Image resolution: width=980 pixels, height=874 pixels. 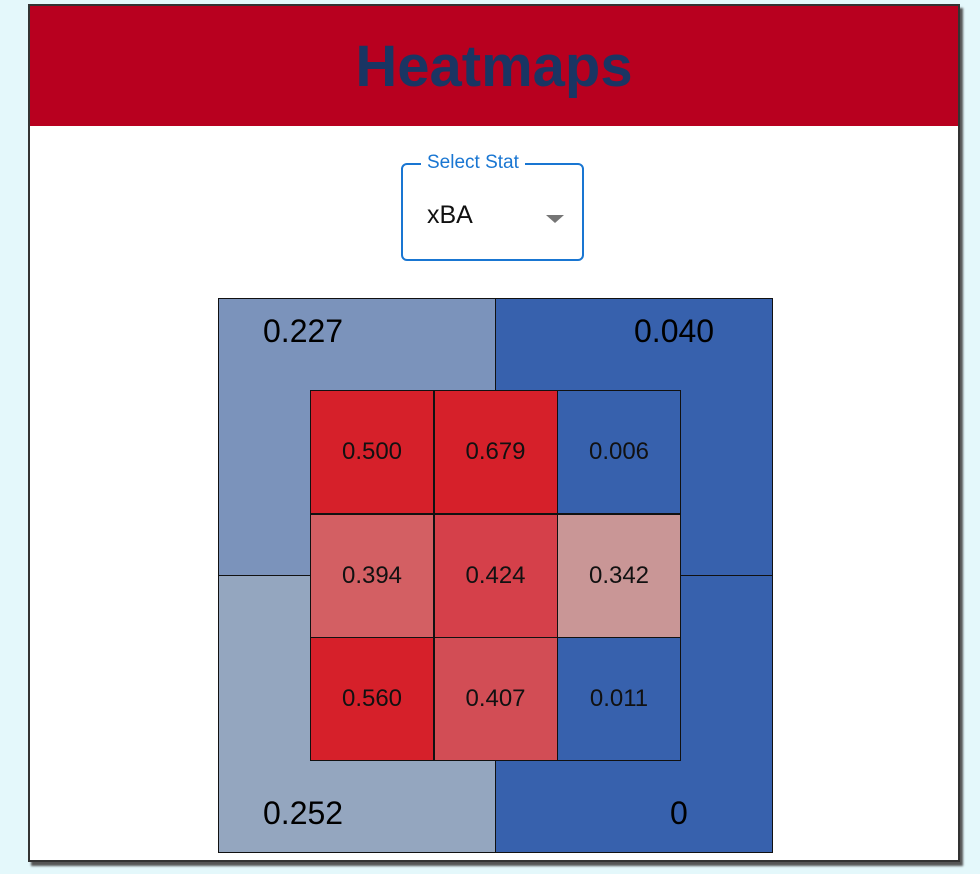 What do you see at coordinates (372, 575) in the screenshot?
I see `zone-cell: 0.394` at bounding box center [372, 575].